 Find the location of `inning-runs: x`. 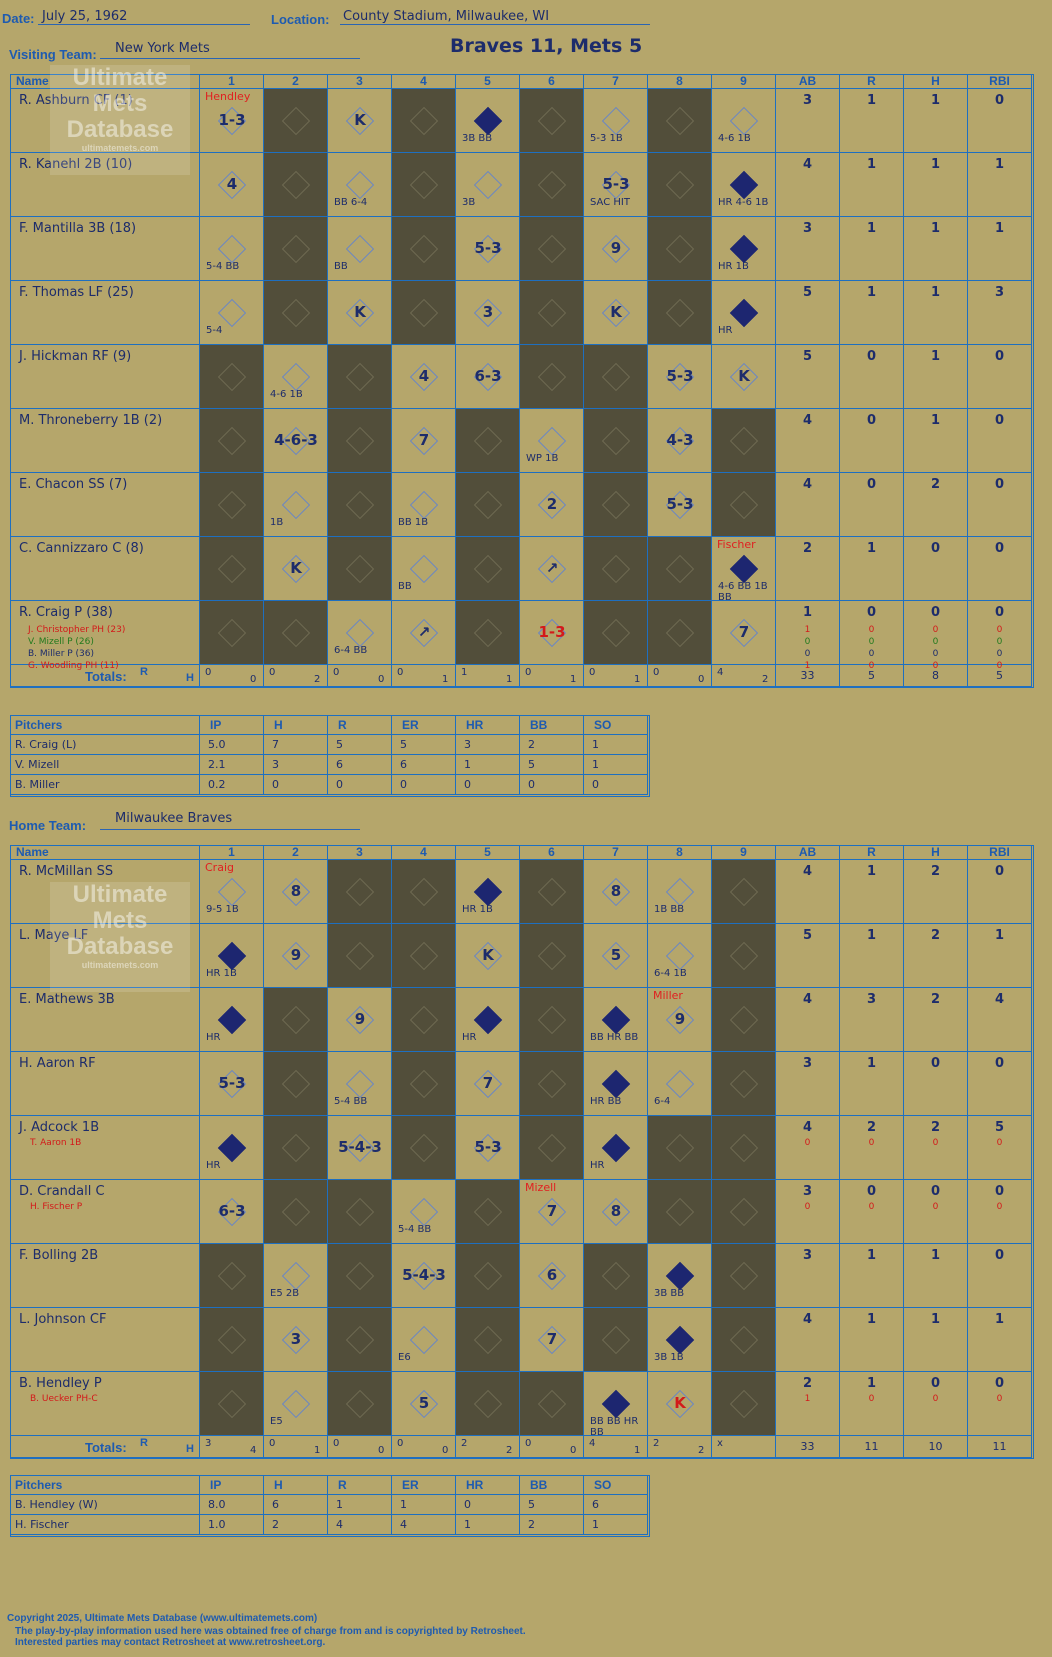

inning-runs: x is located at coordinates (720, 1443).